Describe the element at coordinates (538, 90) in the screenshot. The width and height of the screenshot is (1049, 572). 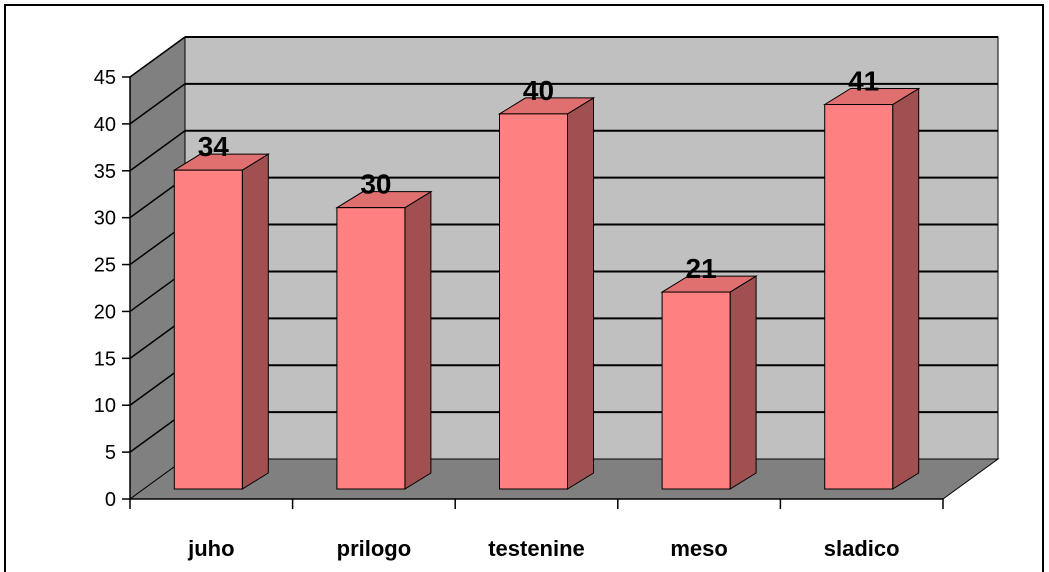
I see `data-label: 40` at that location.